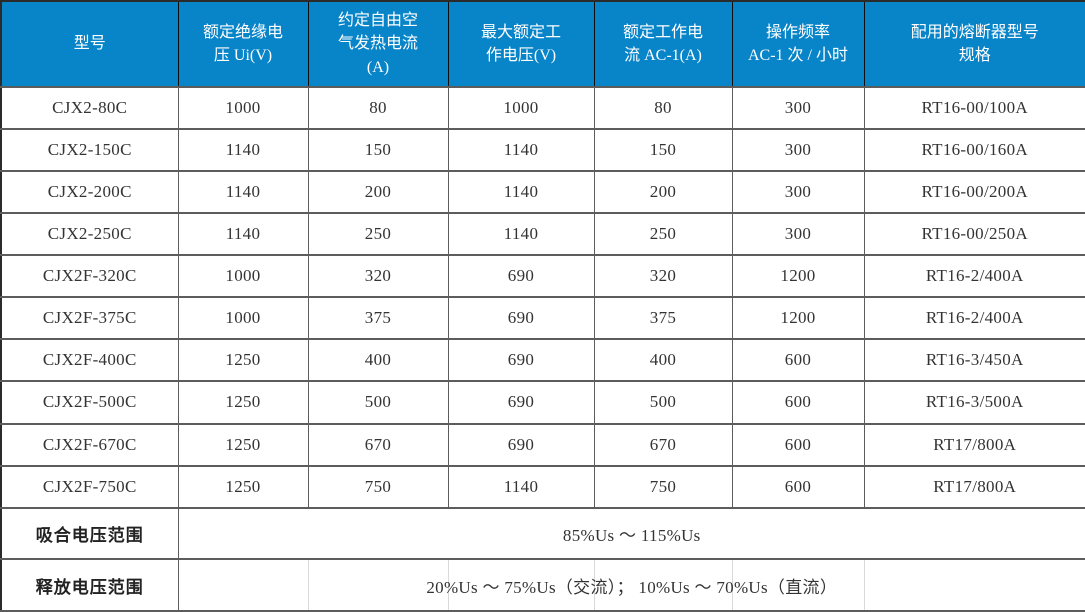  Describe the element at coordinates (89, 533) in the screenshot. I see `row-label: 吸合电压范围` at that location.